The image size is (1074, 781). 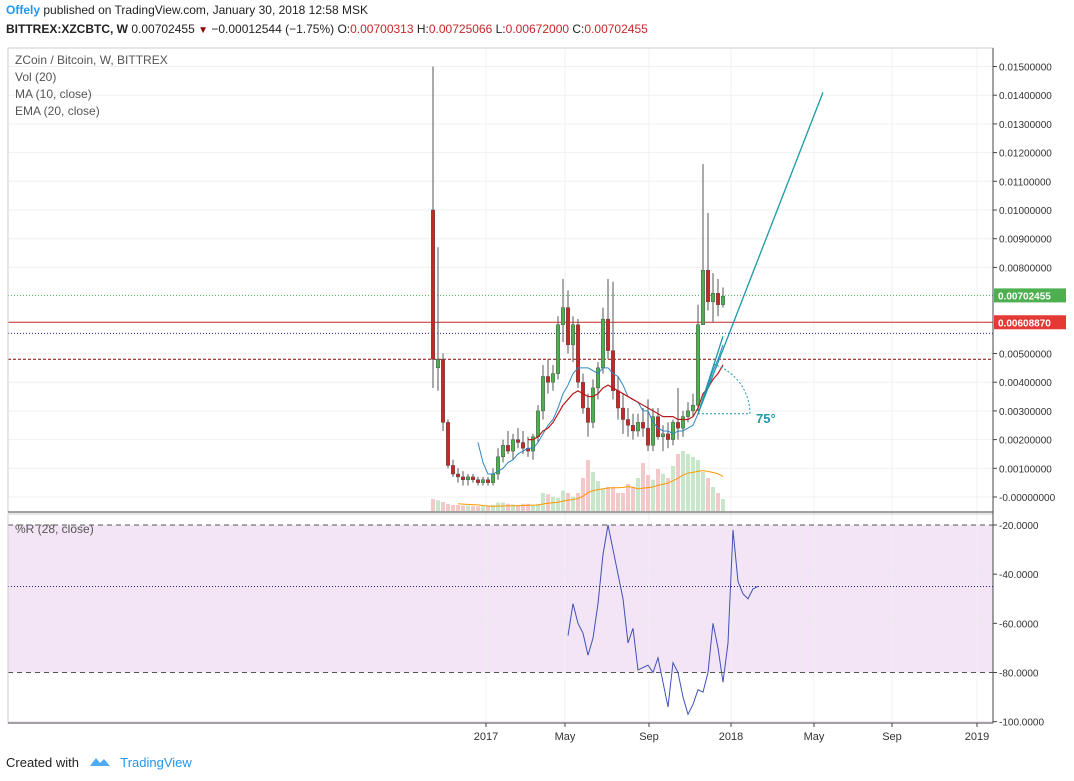 I want to click on wr-y-tick-label: -80.0000, so click(x=1019, y=674).